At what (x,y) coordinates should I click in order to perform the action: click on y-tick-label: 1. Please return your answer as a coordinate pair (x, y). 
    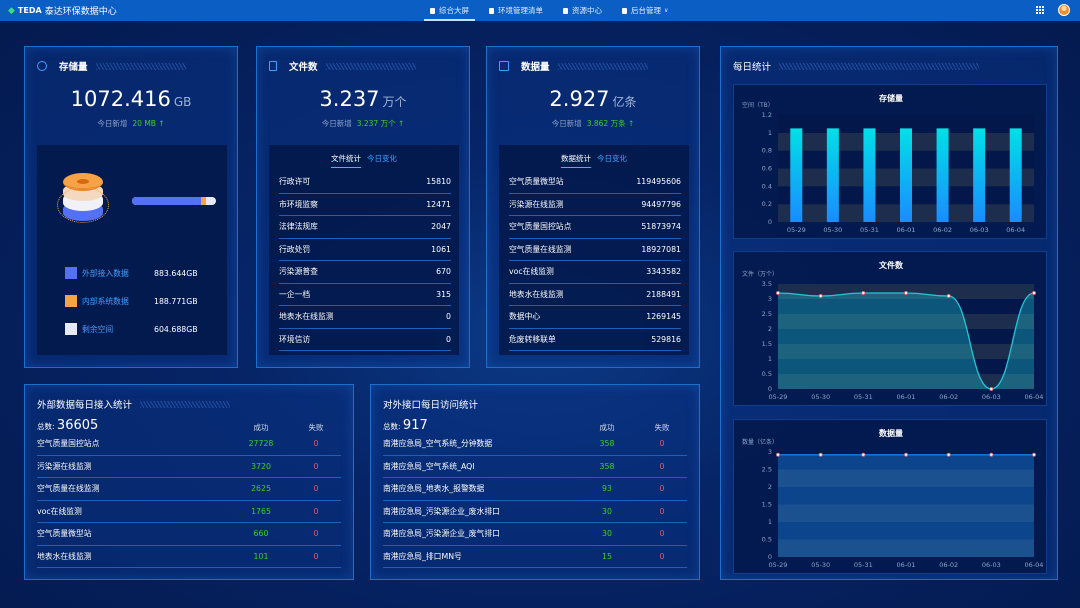
    Looking at the image, I should click on (770, 133).